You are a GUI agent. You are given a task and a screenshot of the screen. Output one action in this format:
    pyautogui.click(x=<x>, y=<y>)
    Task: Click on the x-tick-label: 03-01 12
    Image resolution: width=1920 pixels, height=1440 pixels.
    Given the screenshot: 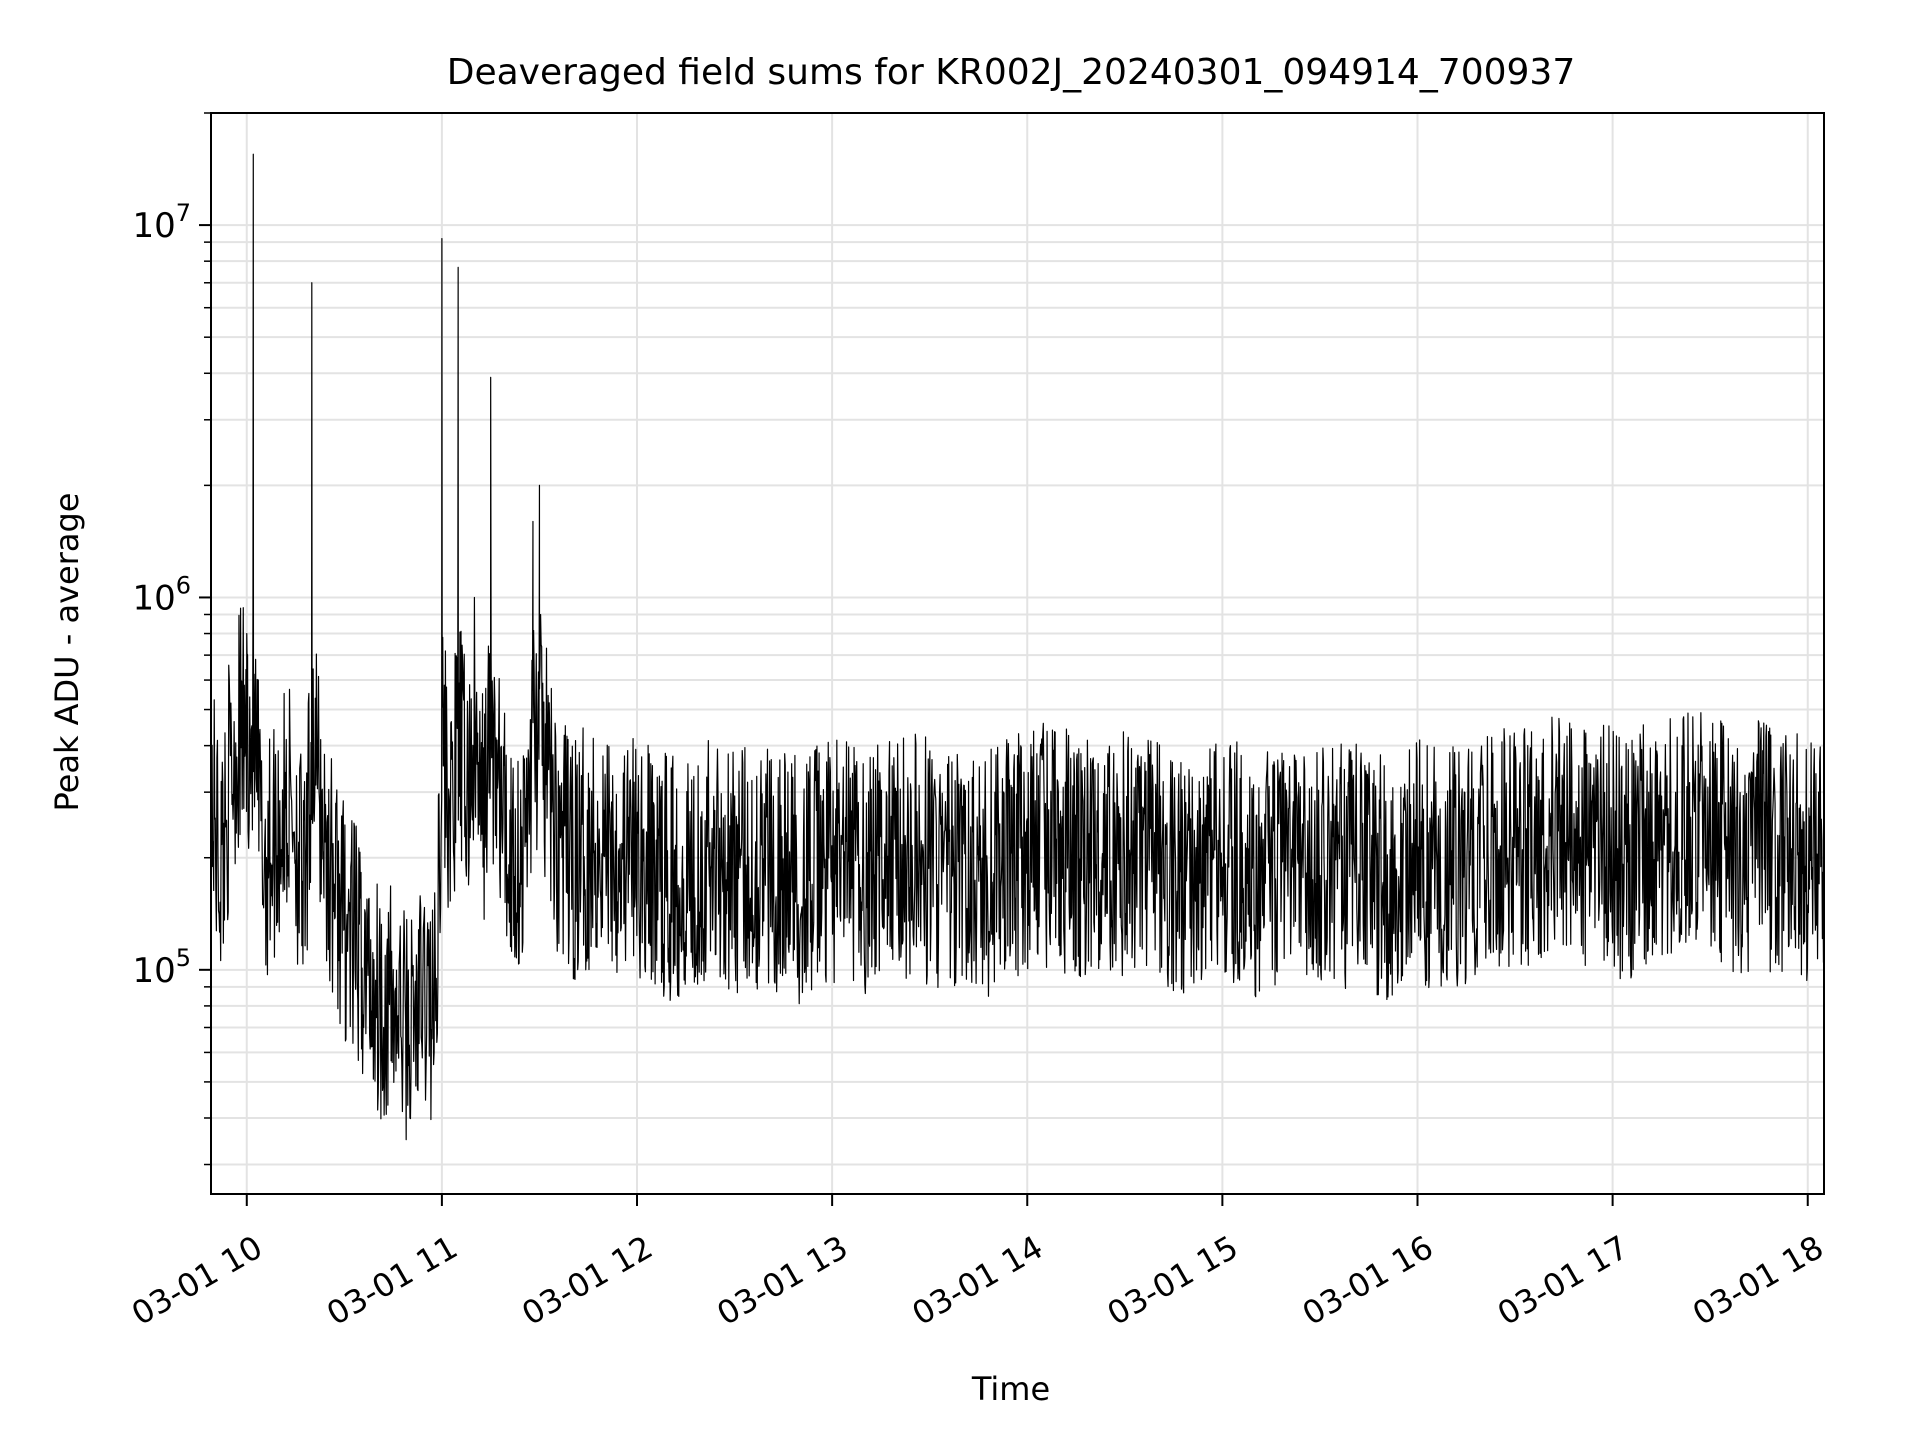 What is the action you would take?
    pyautogui.click(x=587, y=1280)
    